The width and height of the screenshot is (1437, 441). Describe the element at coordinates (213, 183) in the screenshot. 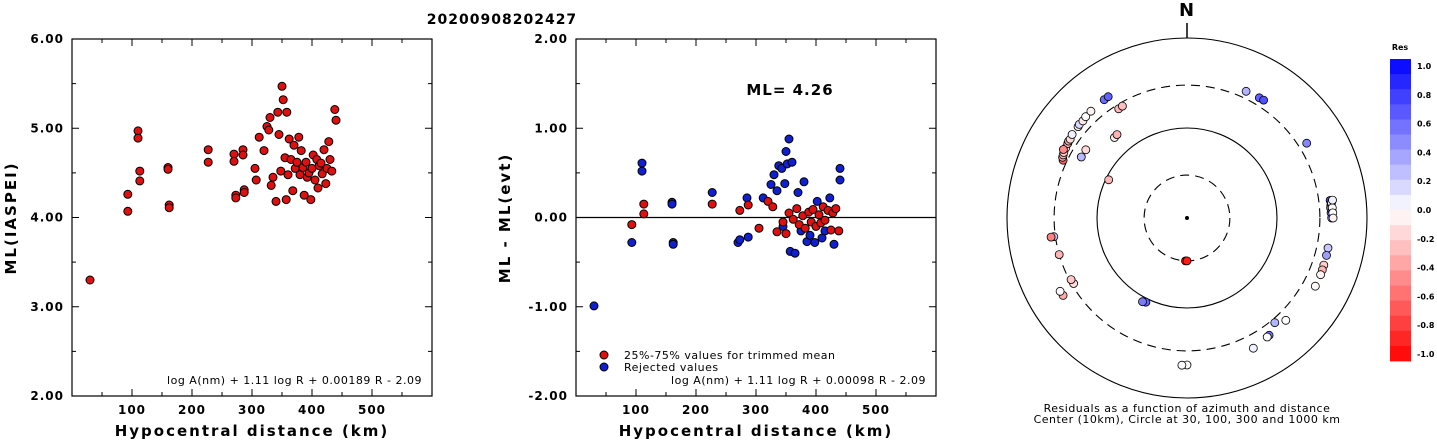

I see `data-points` at that location.